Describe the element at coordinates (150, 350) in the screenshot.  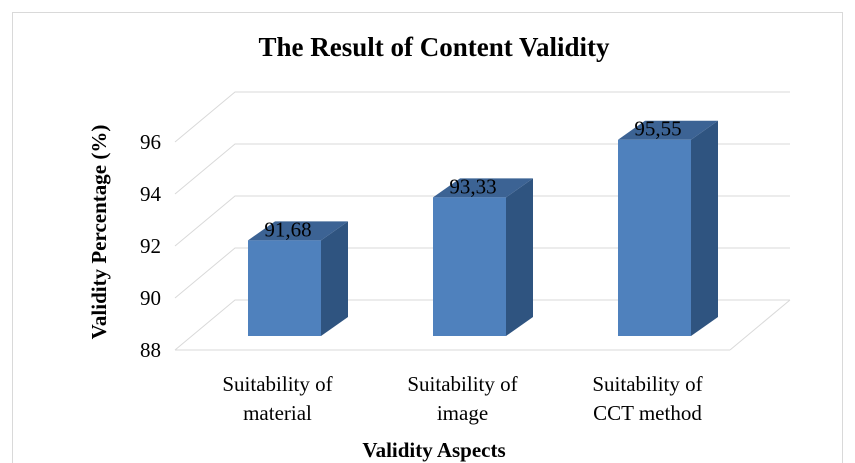
I see `y-tick-label: 88` at that location.